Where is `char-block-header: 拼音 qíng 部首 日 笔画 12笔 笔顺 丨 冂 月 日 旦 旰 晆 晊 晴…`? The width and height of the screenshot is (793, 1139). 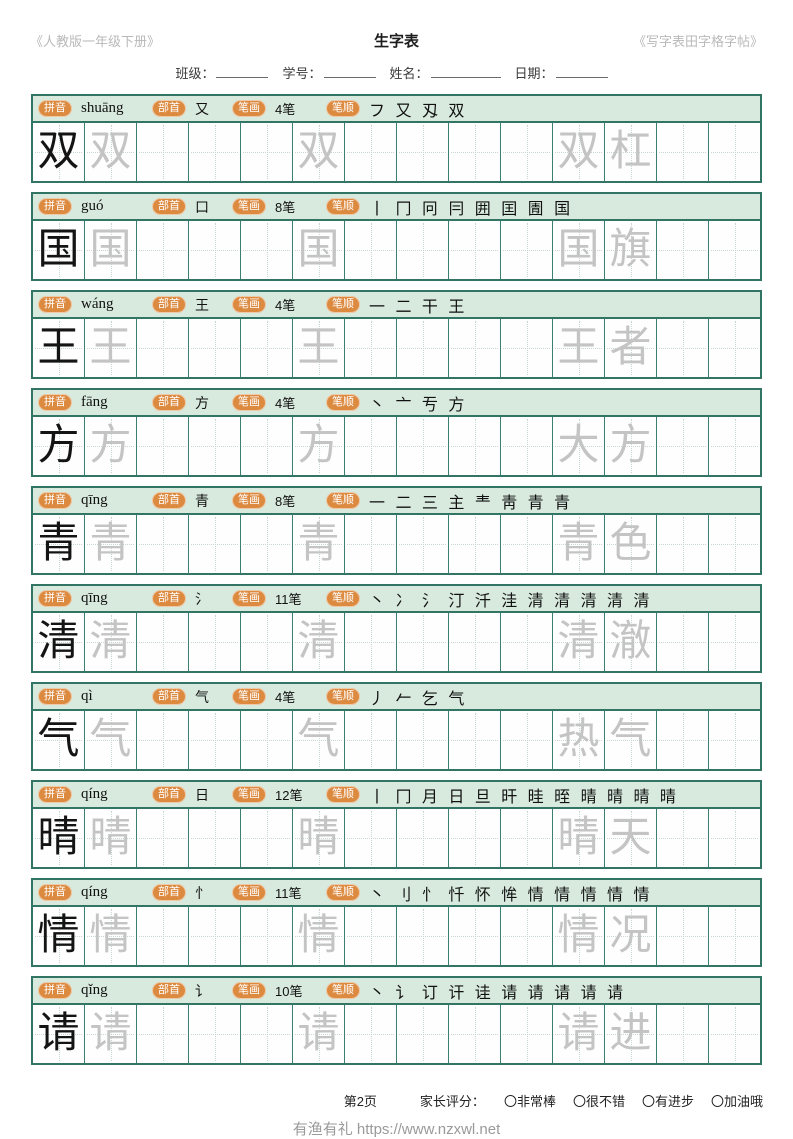
char-block-header: 拼音 qíng 部首 日 笔画 12笔 笔顺 丨 冂 月 日 旦 旰 晆 晊 晴… is located at coordinates (396, 794).